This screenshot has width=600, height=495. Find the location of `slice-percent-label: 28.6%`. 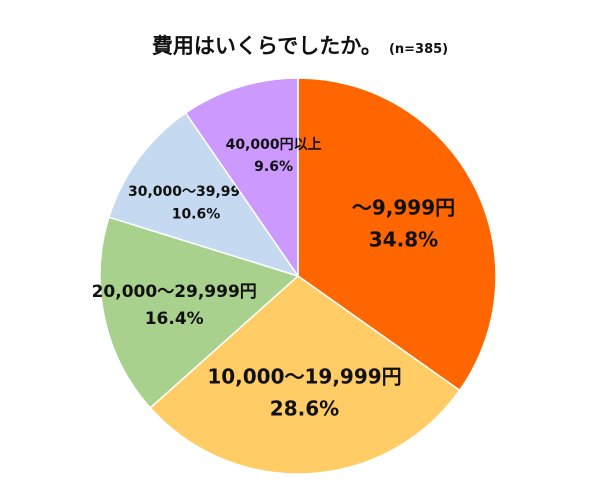

slice-percent-label: 28.6% is located at coordinates (304, 409).